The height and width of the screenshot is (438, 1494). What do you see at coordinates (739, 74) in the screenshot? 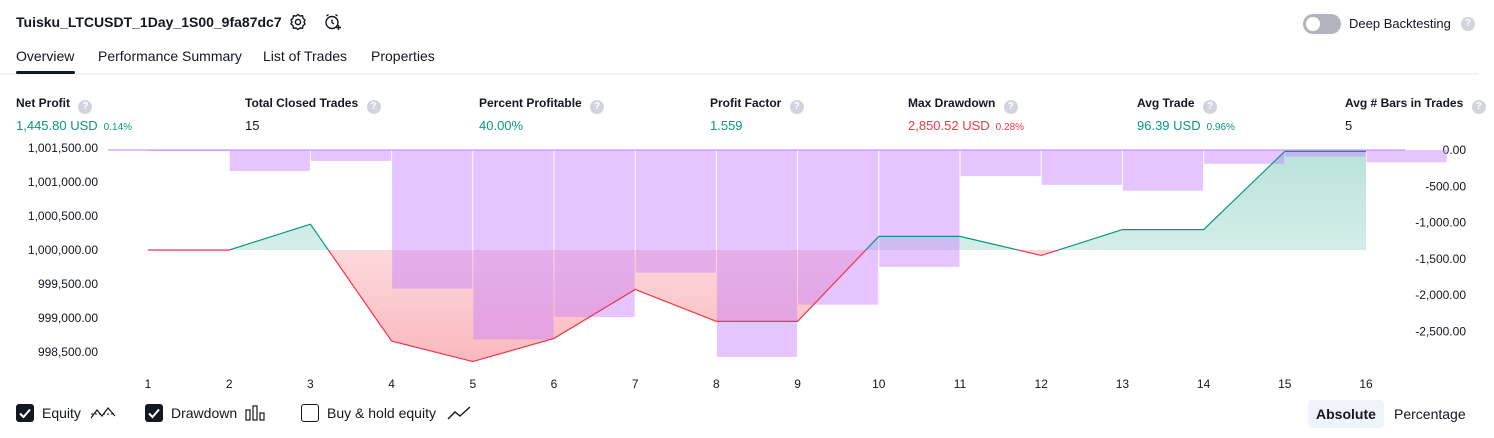
I see `tabs-divider` at bounding box center [739, 74].